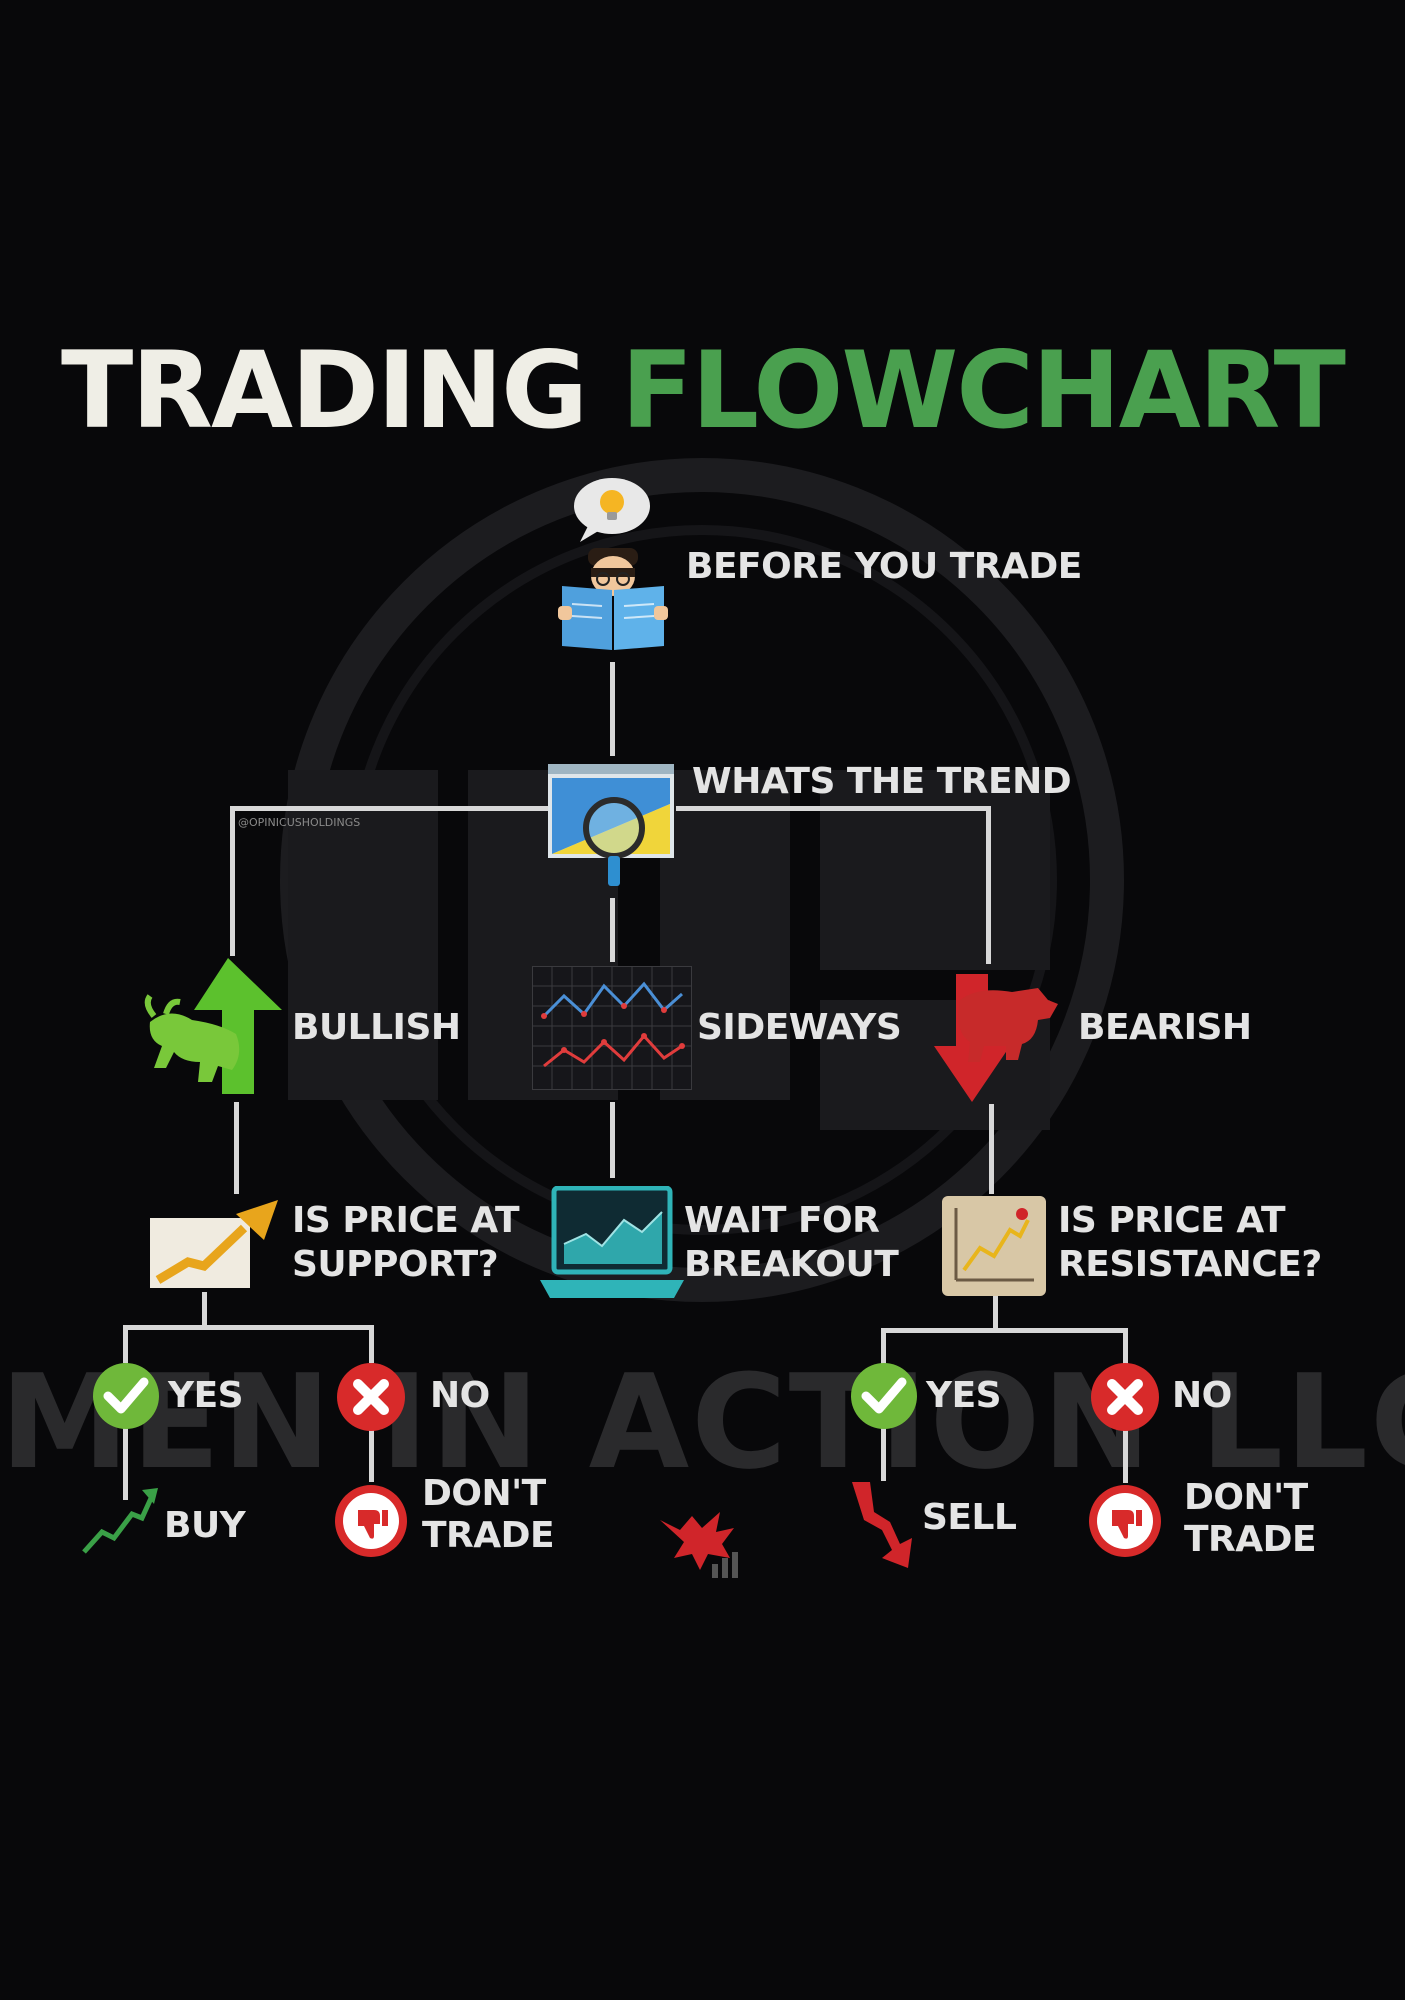  I want to click on node-breakout-line1: WAIT FOR, so click(782, 1220).